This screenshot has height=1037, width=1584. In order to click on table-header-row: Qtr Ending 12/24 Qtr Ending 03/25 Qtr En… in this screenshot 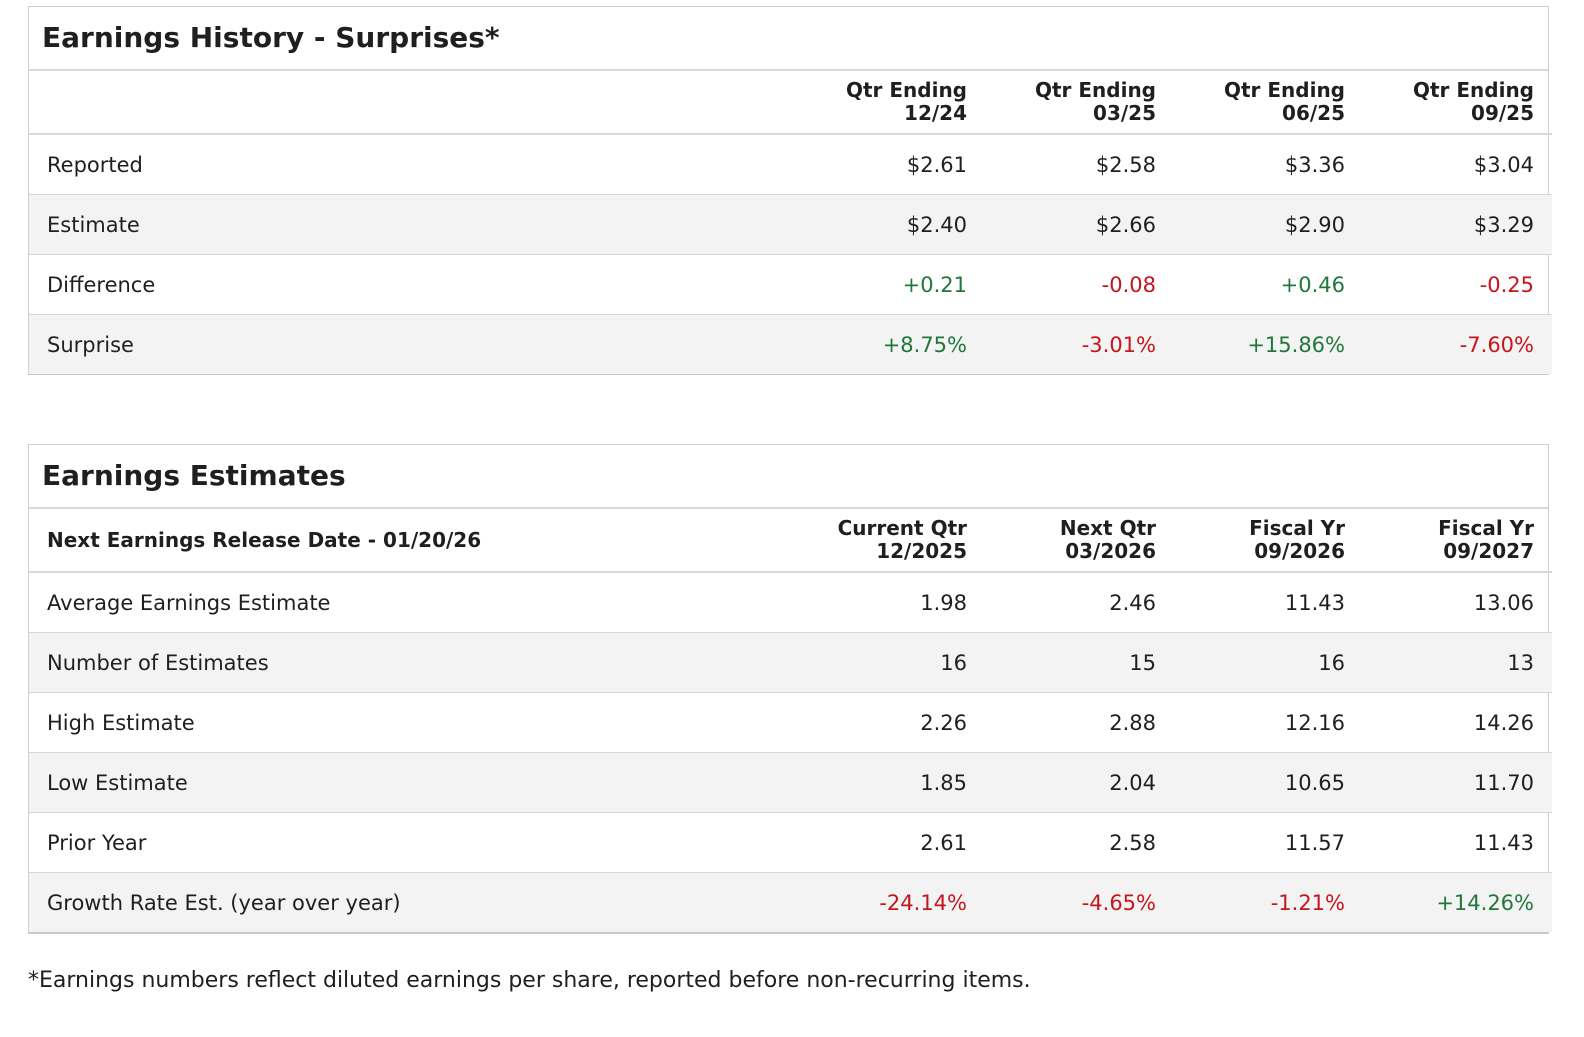, I will do `click(790, 103)`.